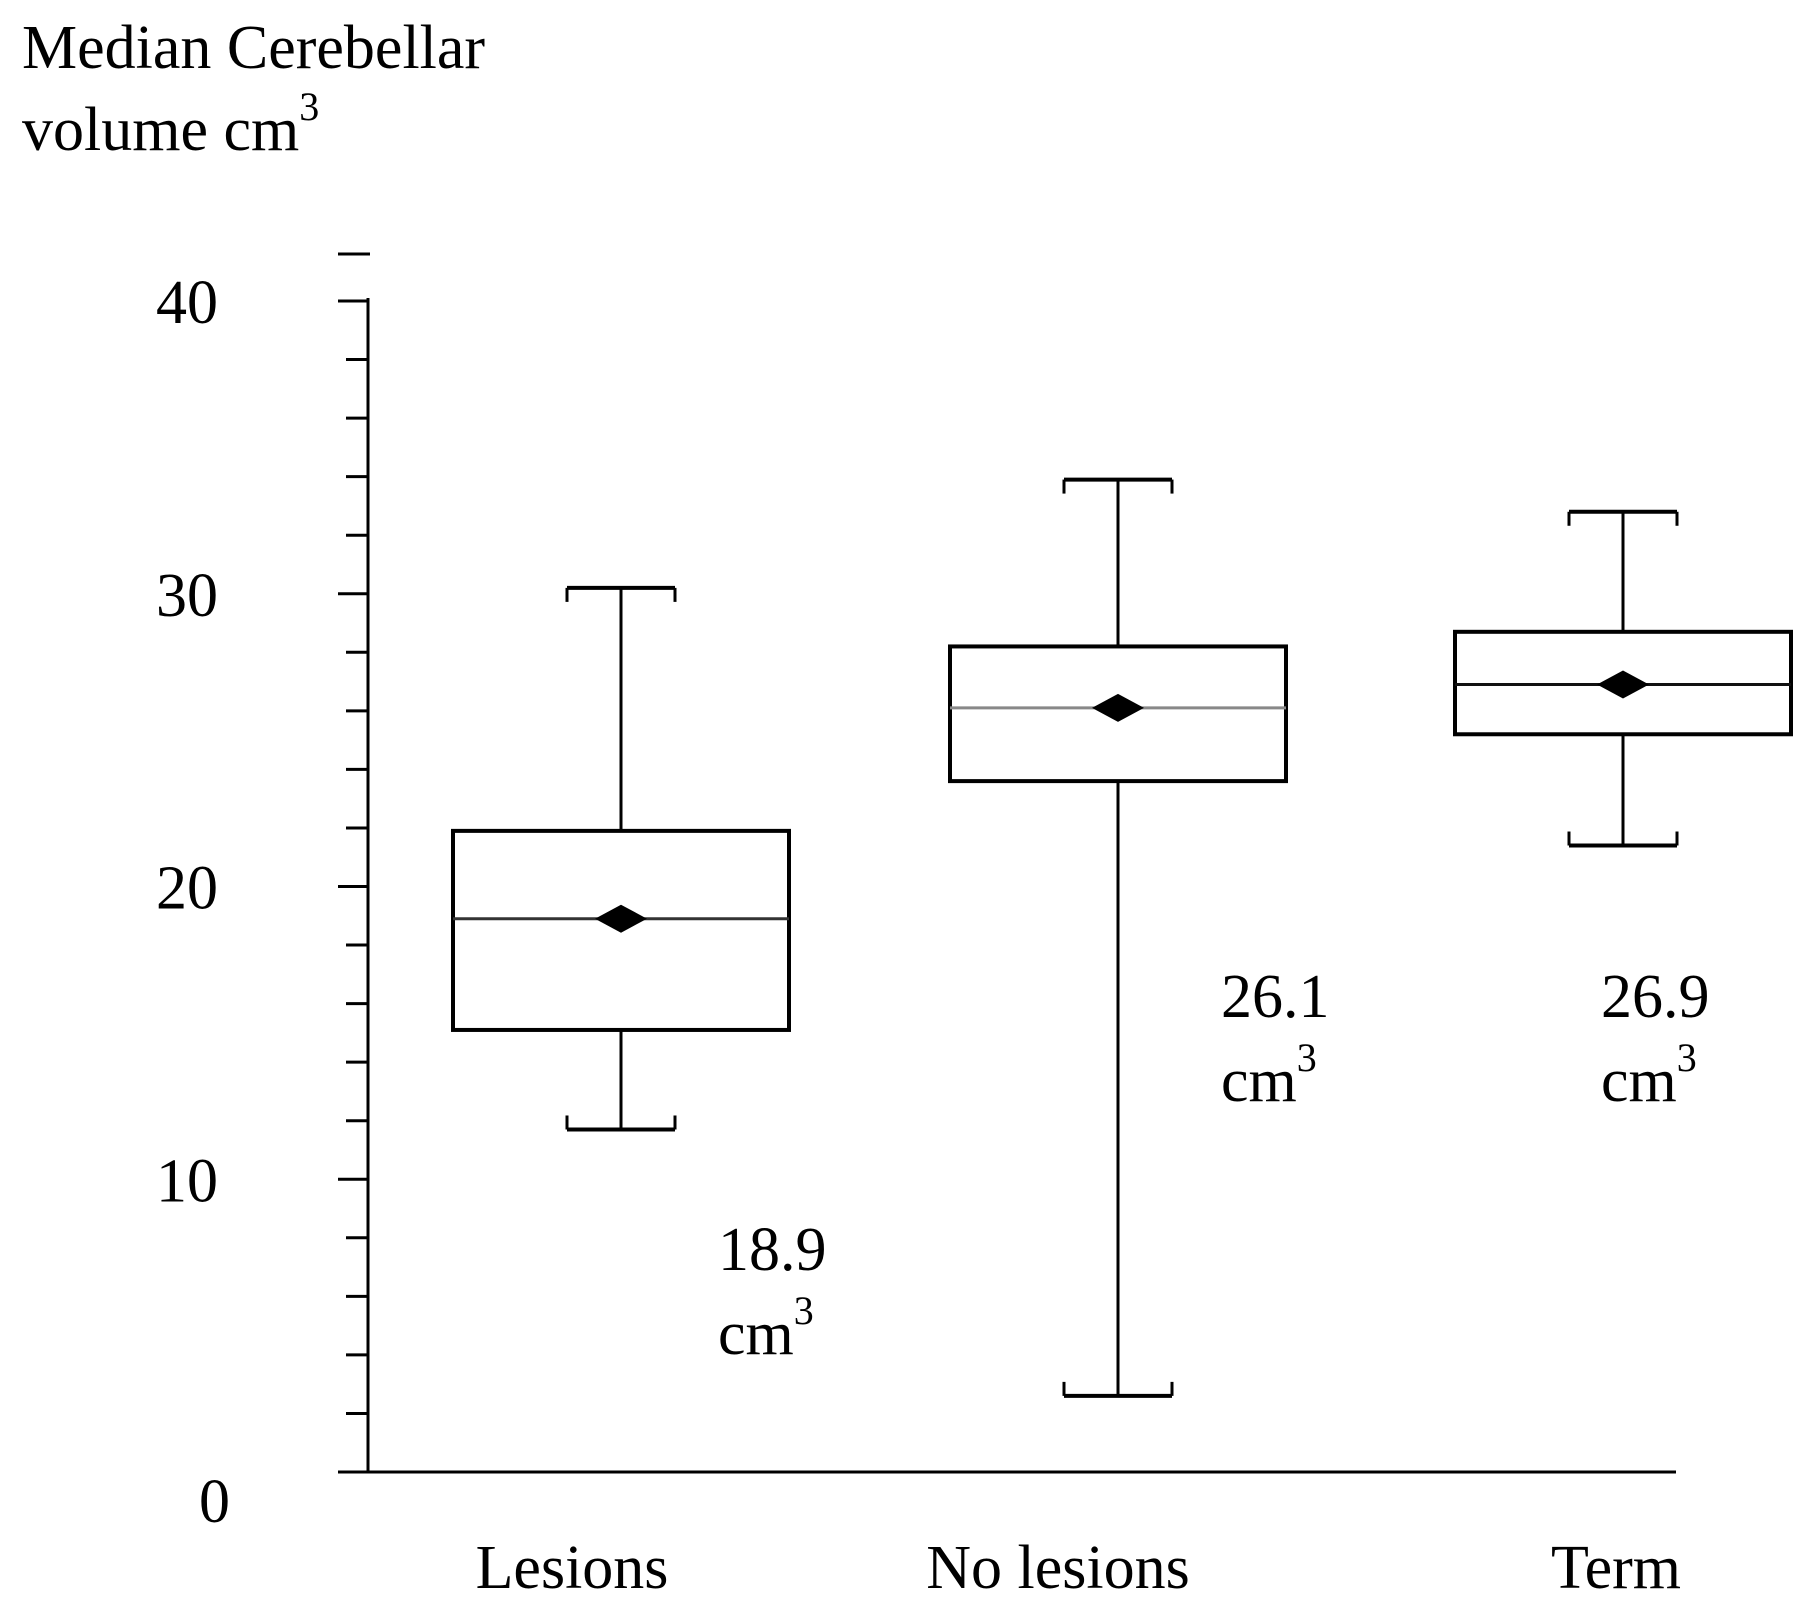 The width and height of the screenshot is (1800, 1597). Describe the element at coordinates (187, 889) in the screenshot. I see `y-tick-label-20: 20` at that location.